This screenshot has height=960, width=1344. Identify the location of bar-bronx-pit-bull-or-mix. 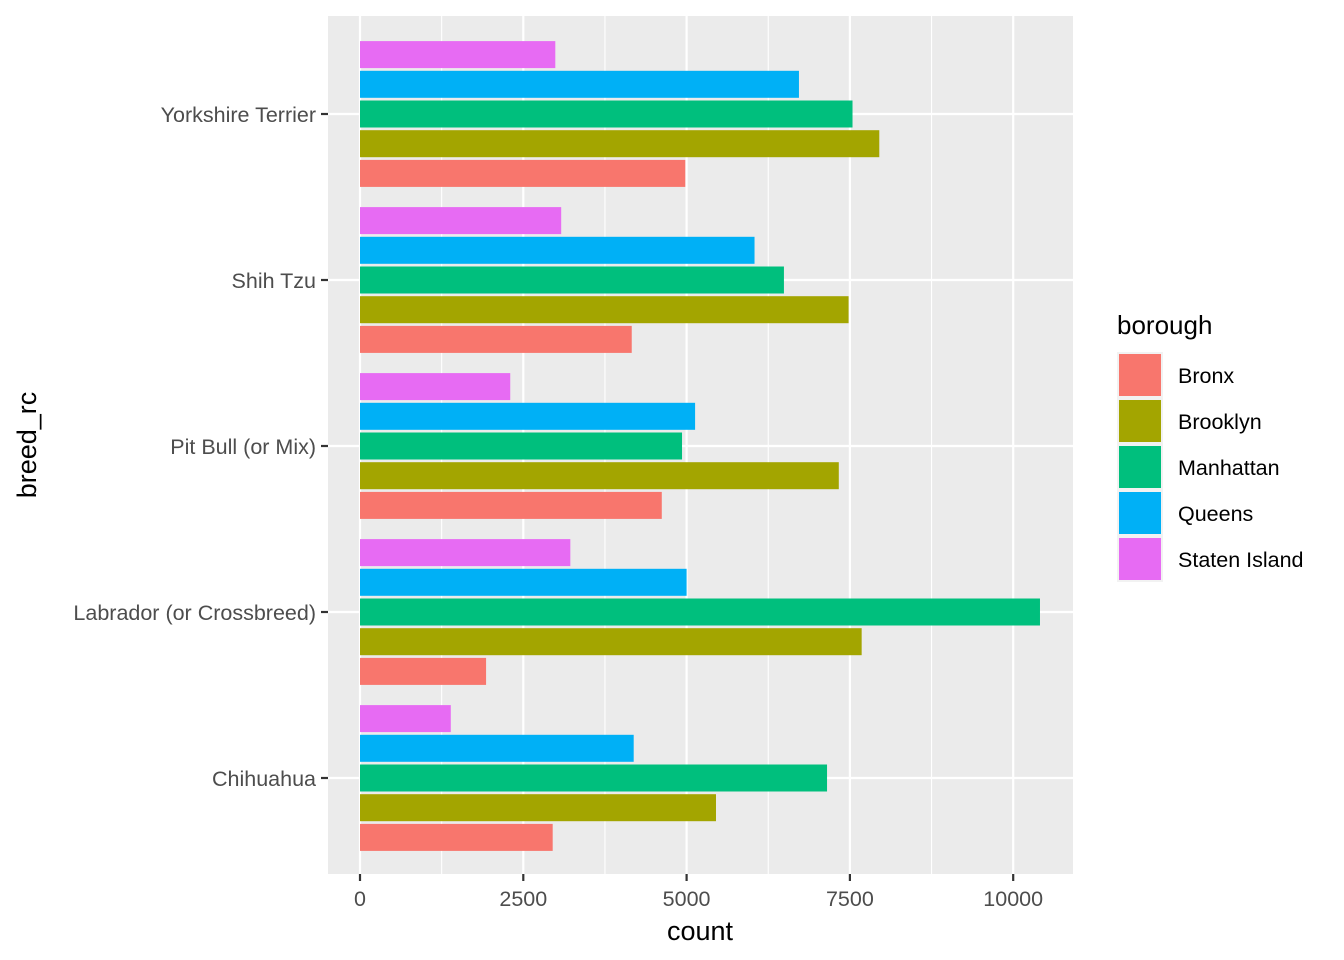
(511, 505).